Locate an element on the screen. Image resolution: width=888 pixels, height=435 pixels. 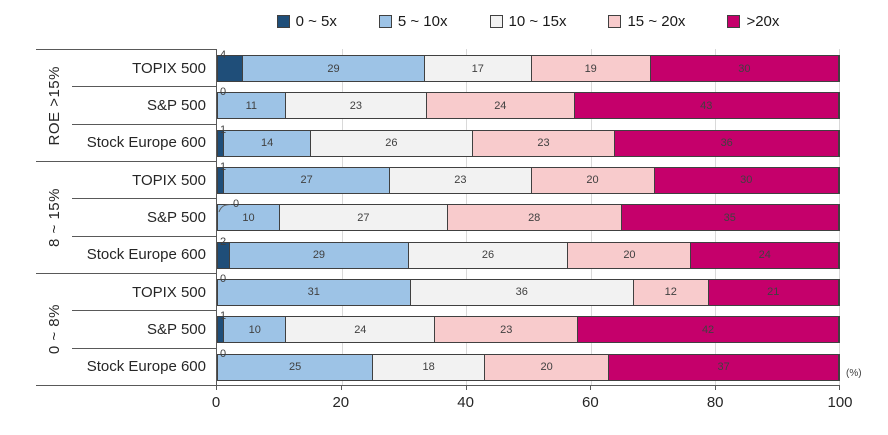
stacked-bar: 25 18 20 37 0 is located at coordinates (528, 364).